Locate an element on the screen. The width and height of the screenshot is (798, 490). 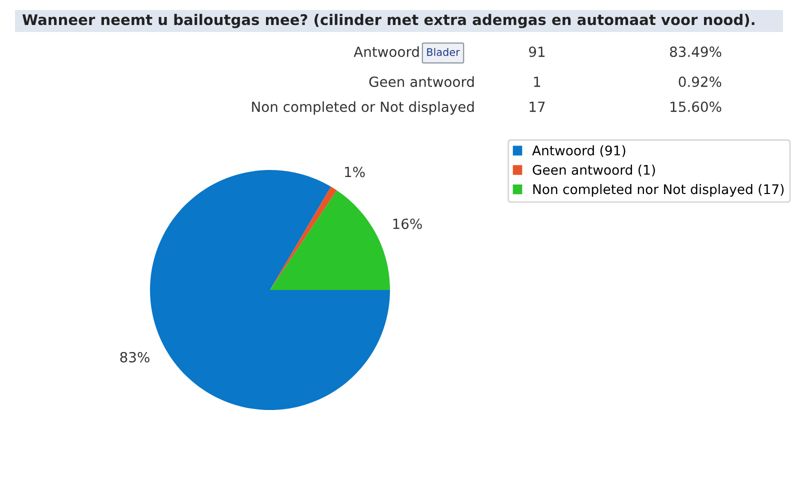
text: Geen antwoord is located at coordinates (421, 82).